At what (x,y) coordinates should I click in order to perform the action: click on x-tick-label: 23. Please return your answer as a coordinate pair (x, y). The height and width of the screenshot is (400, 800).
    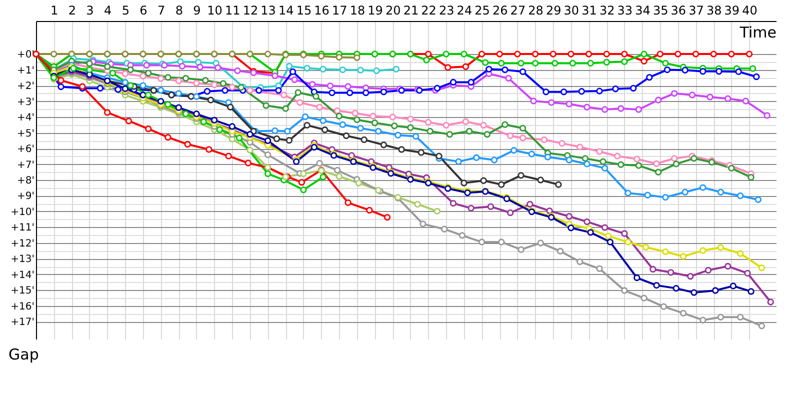
    Looking at the image, I should click on (446, 11).